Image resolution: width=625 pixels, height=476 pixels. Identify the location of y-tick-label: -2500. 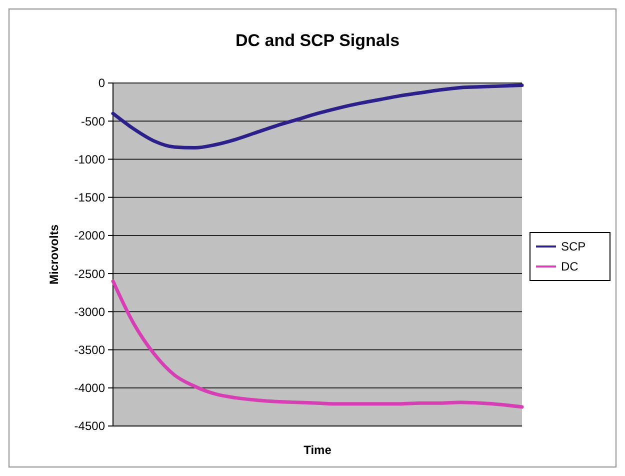
(90, 273).